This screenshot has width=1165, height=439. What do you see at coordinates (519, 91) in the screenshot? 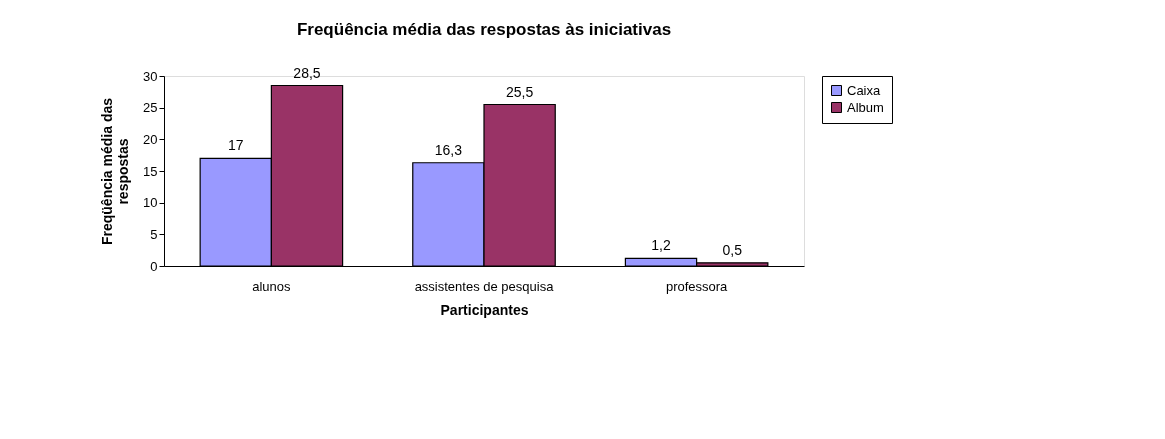
I see `data-label: 25,5` at bounding box center [519, 91].